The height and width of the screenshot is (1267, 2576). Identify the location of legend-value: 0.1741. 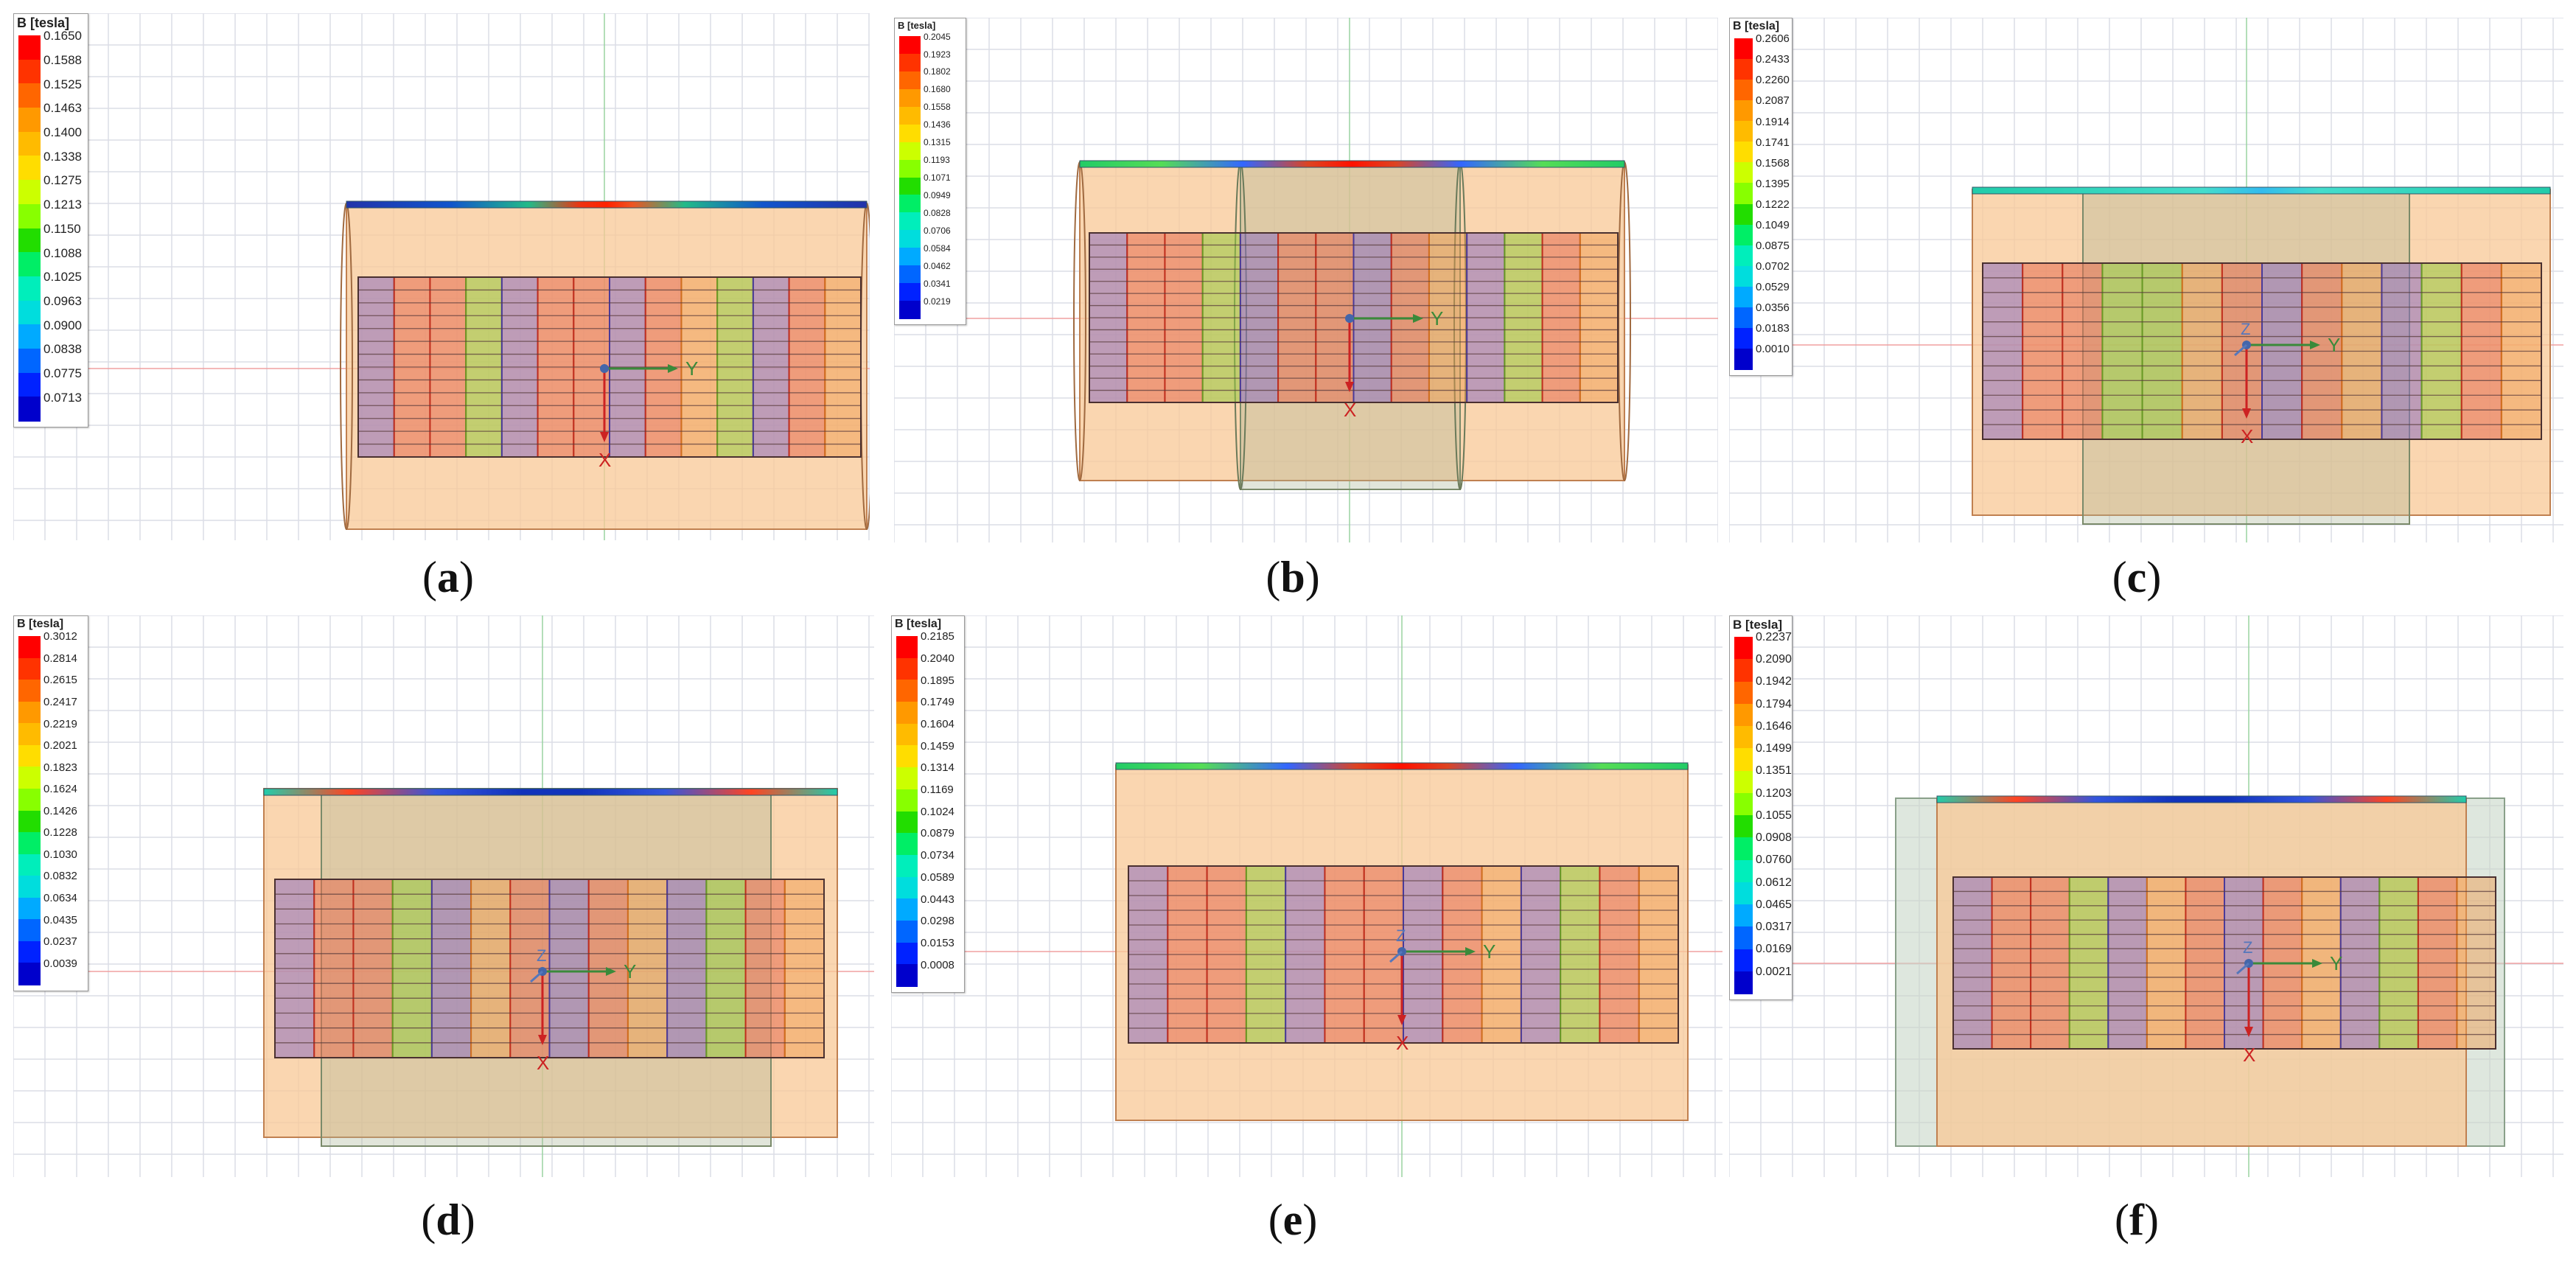
(1773, 142).